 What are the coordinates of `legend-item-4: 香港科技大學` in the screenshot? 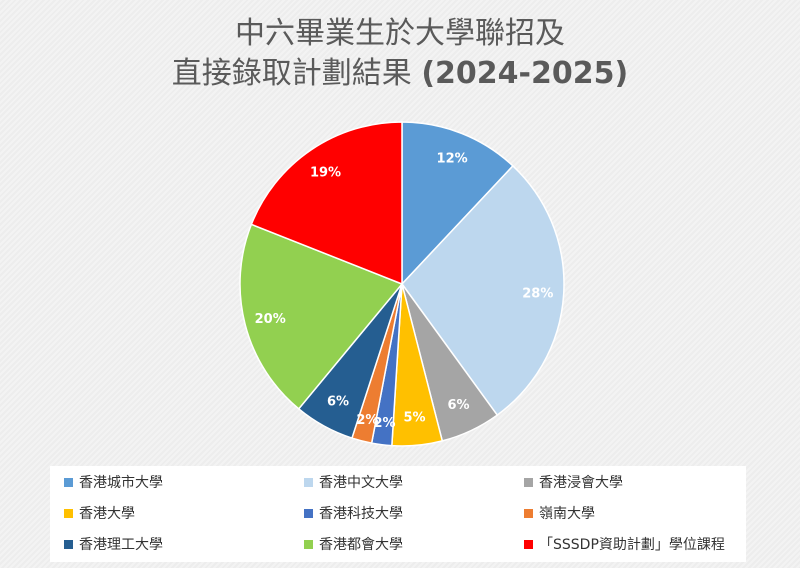 It's located at (353, 514).